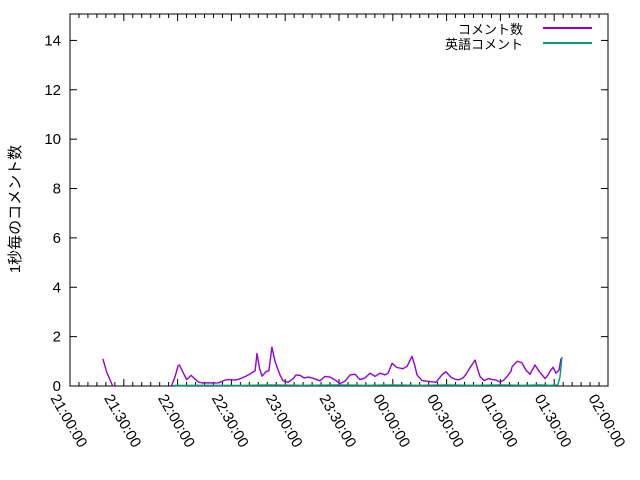 The height and width of the screenshot is (480, 640). What do you see at coordinates (57, 238) in the screenshot?
I see `y-tick-label: 6` at bounding box center [57, 238].